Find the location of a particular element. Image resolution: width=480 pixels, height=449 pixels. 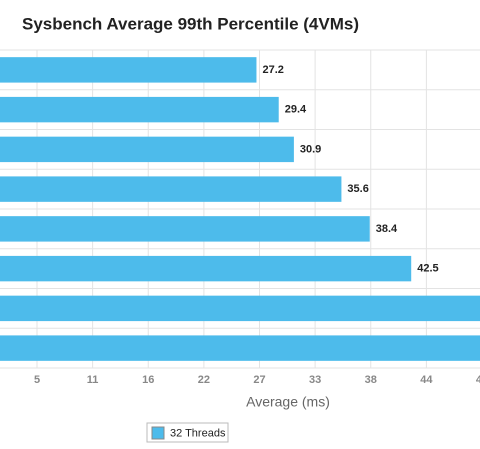

legend-box is located at coordinates (187, 432).